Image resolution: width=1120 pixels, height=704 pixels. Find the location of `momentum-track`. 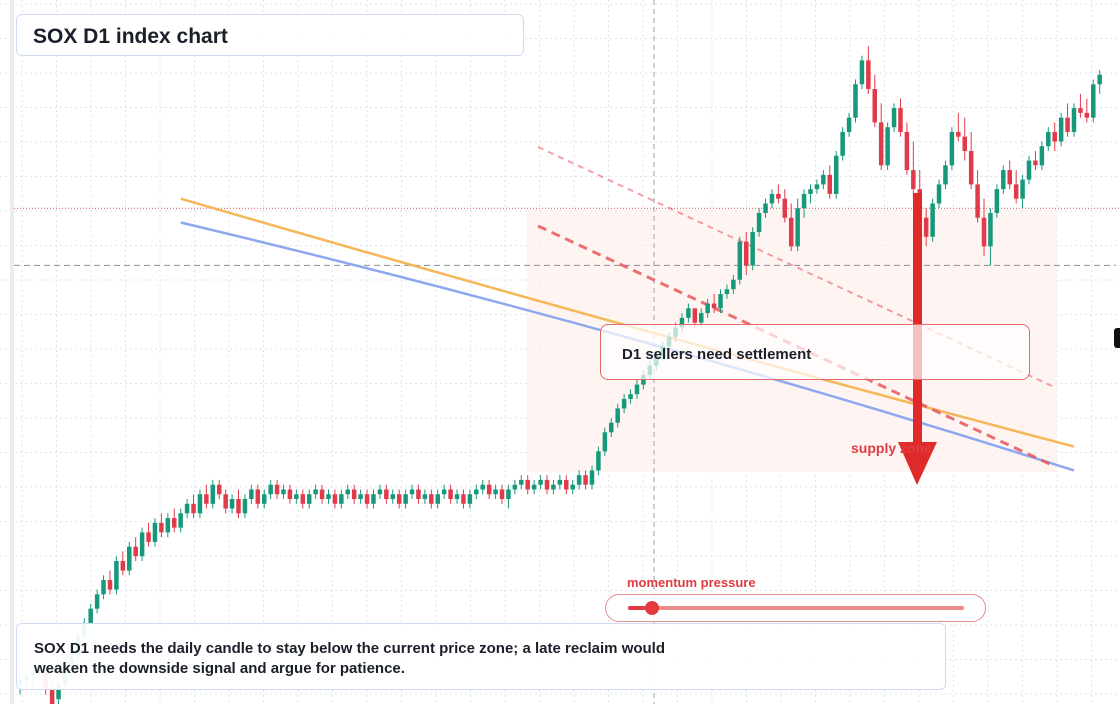

momentum-track is located at coordinates (796, 608).